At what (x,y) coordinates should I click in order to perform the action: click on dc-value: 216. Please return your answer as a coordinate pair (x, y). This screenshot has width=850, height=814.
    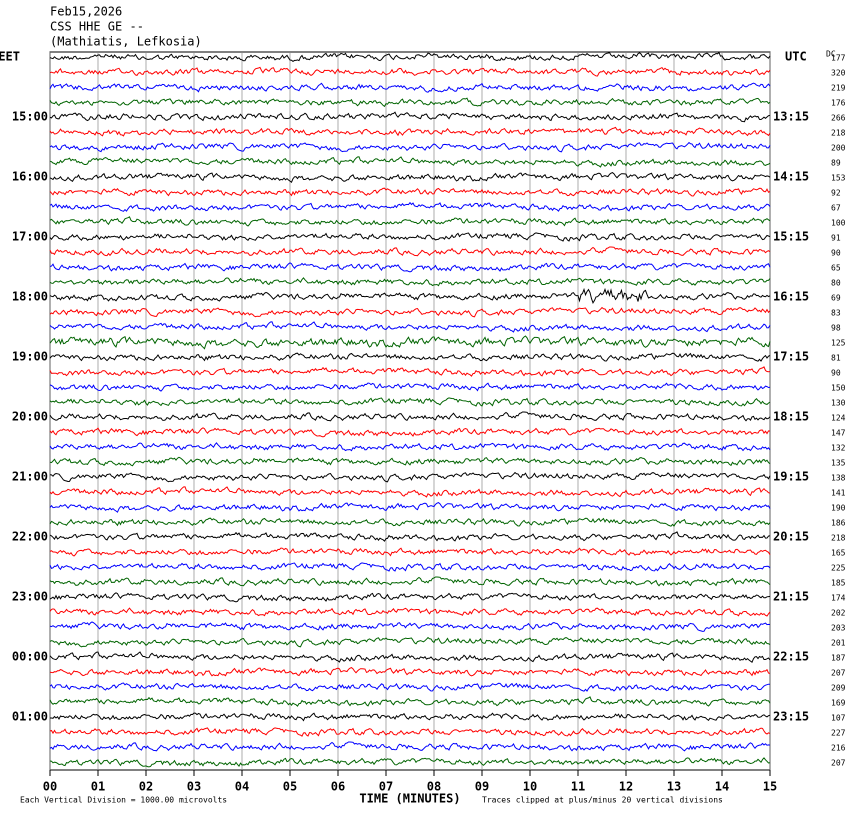
    Looking at the image, I should click on (838, 748).